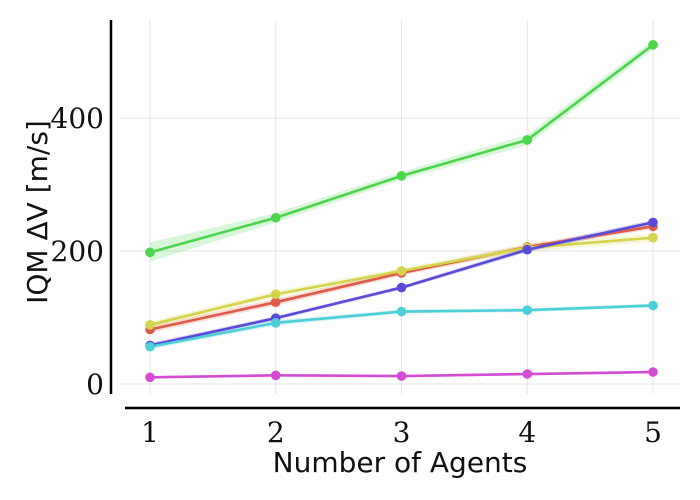 The height and width of the screenshot is (500, 700). What do you see at coordinates (653, 432) in the screenshot?
I see `x-tick-label: 5` at bounding box center [653, 432].